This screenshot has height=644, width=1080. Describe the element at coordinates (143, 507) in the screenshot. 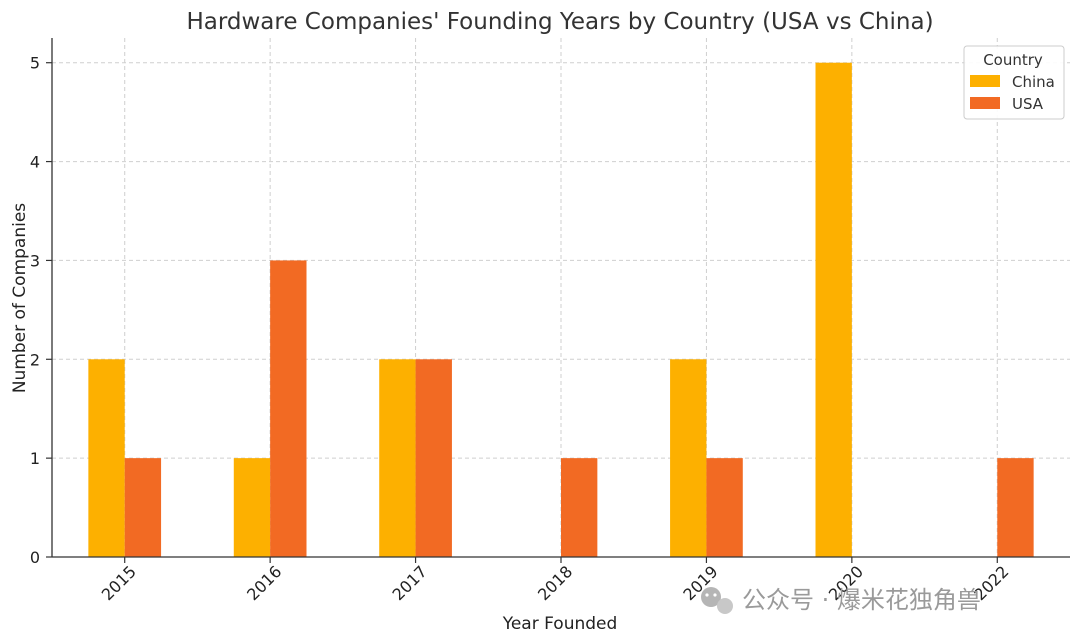

I see `bar-usa-2015` at that location.